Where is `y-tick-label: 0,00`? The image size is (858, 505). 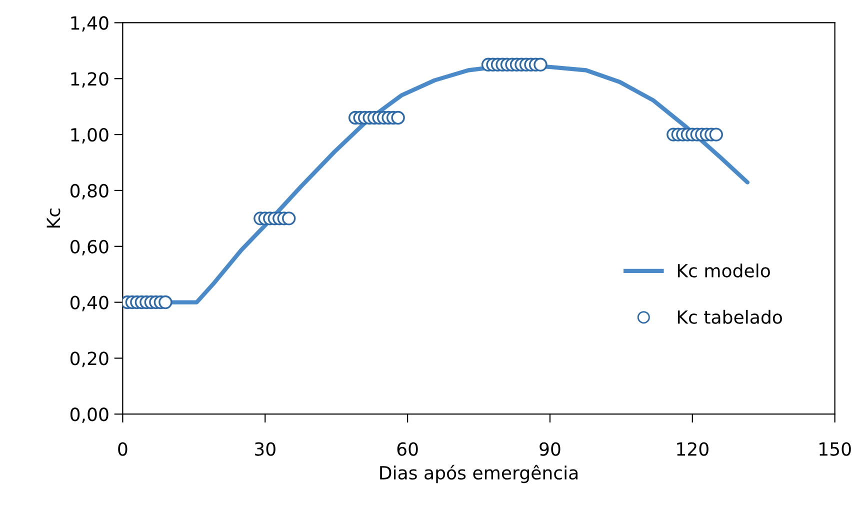 y-tick-label: 0,00 is located at coordinates (89, 416).